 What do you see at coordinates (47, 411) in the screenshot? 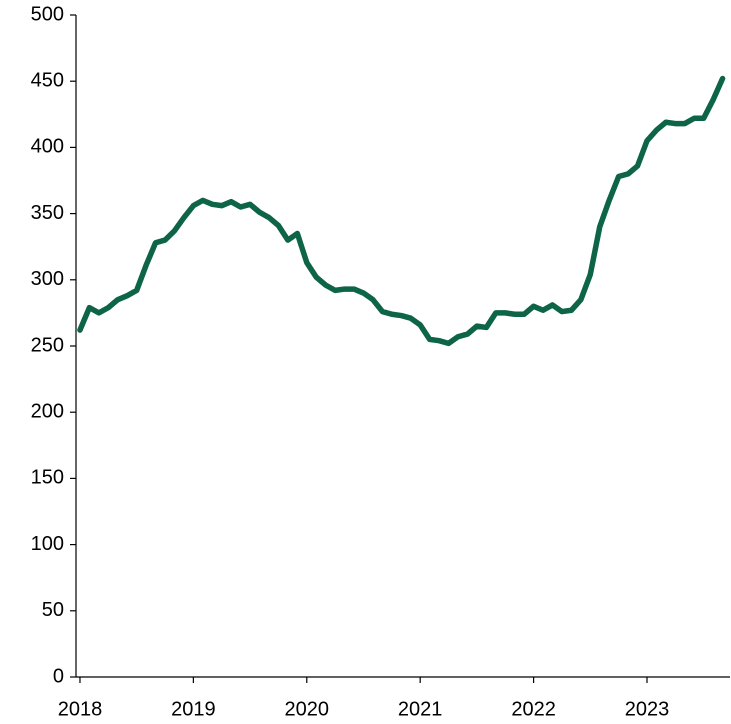
I see `y-tick-label: 200` at bounding box center [47, 411].